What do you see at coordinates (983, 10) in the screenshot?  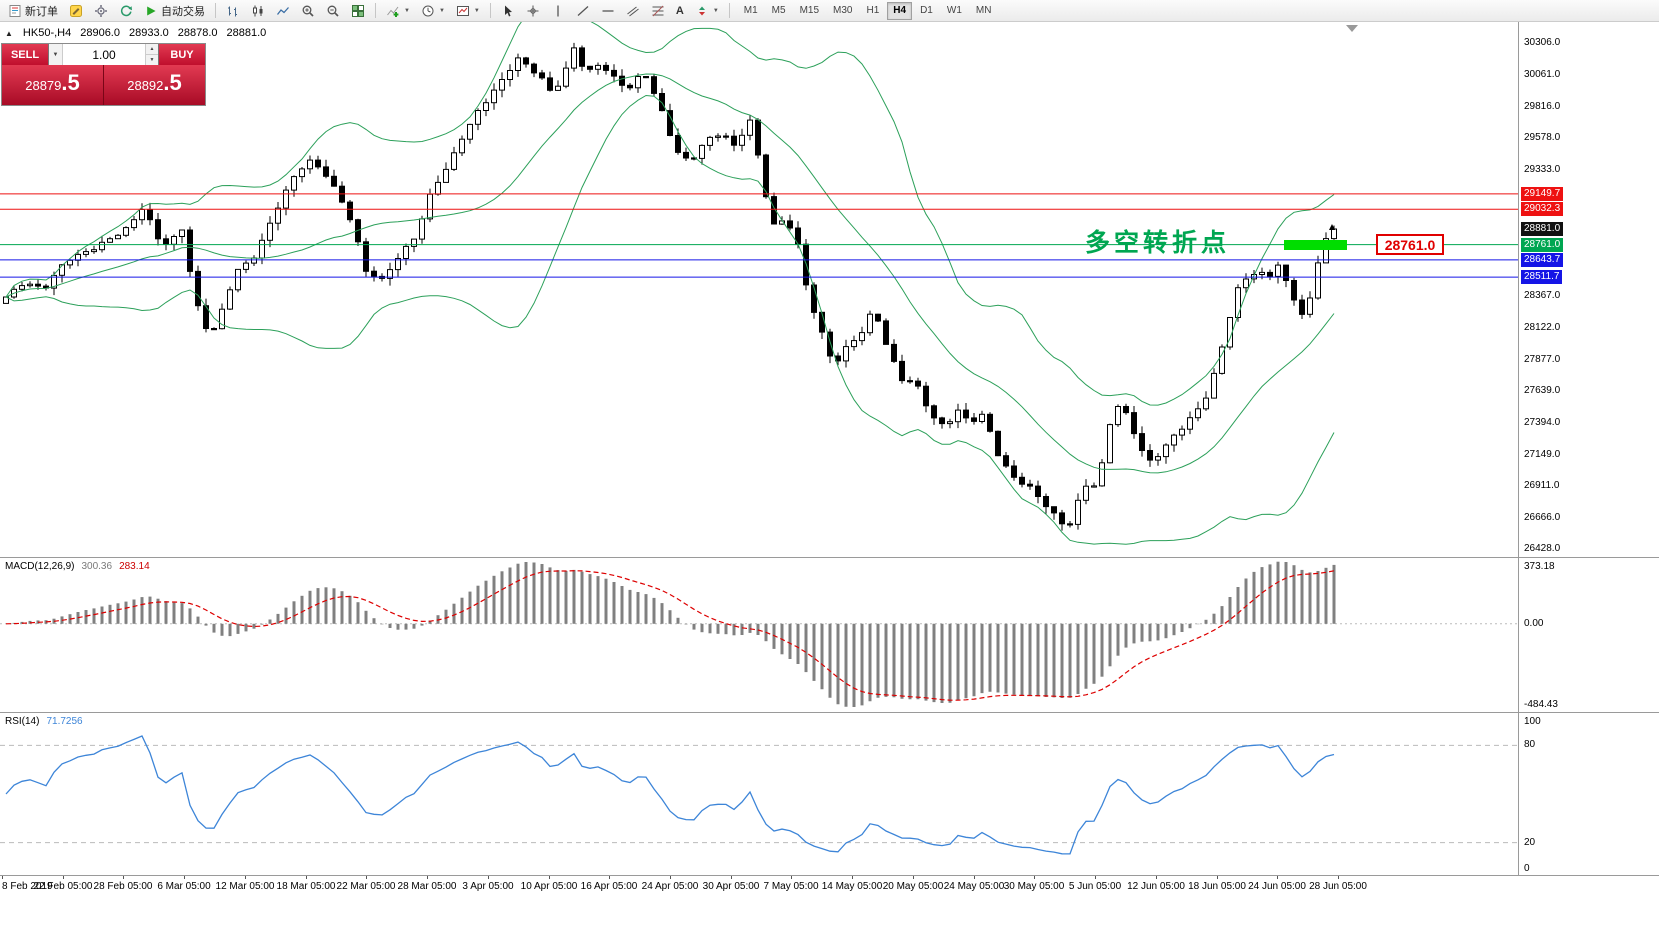 I see `timeframe-mn-button: MN` at bounding box center [983, 10].